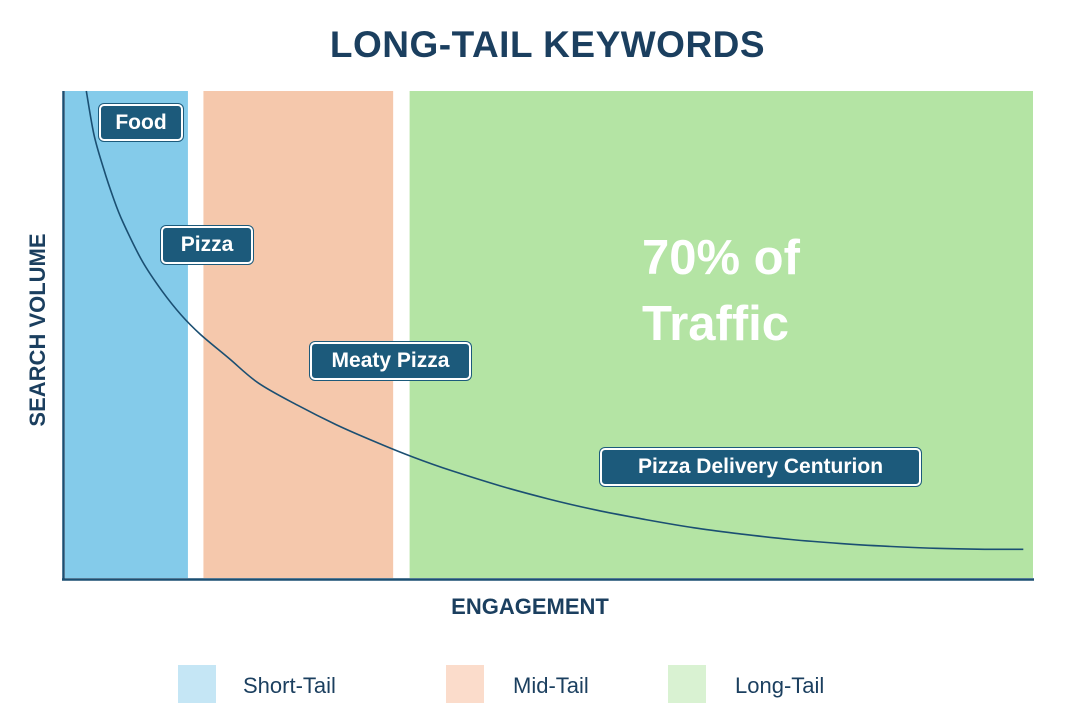 This screenshot has height=725, width=1082. Describe the element at coordinates (780, 685) in the screenshot. I see `legend-label-long-tail: Long-Tail` at that location.